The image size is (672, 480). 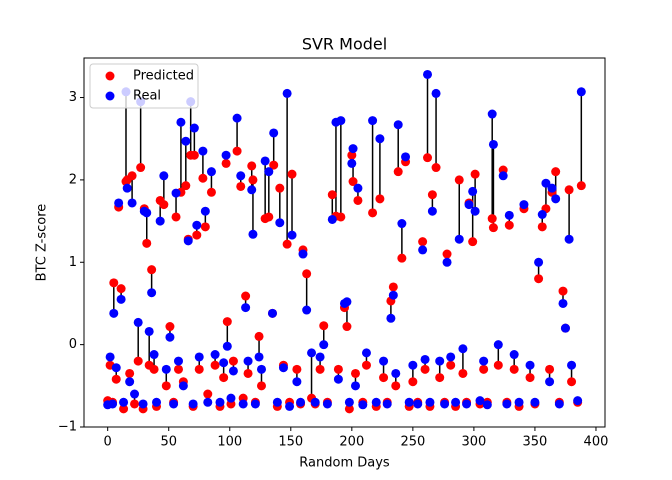 I want to click on x-tick-label: 250, so click(x=412, y=442).